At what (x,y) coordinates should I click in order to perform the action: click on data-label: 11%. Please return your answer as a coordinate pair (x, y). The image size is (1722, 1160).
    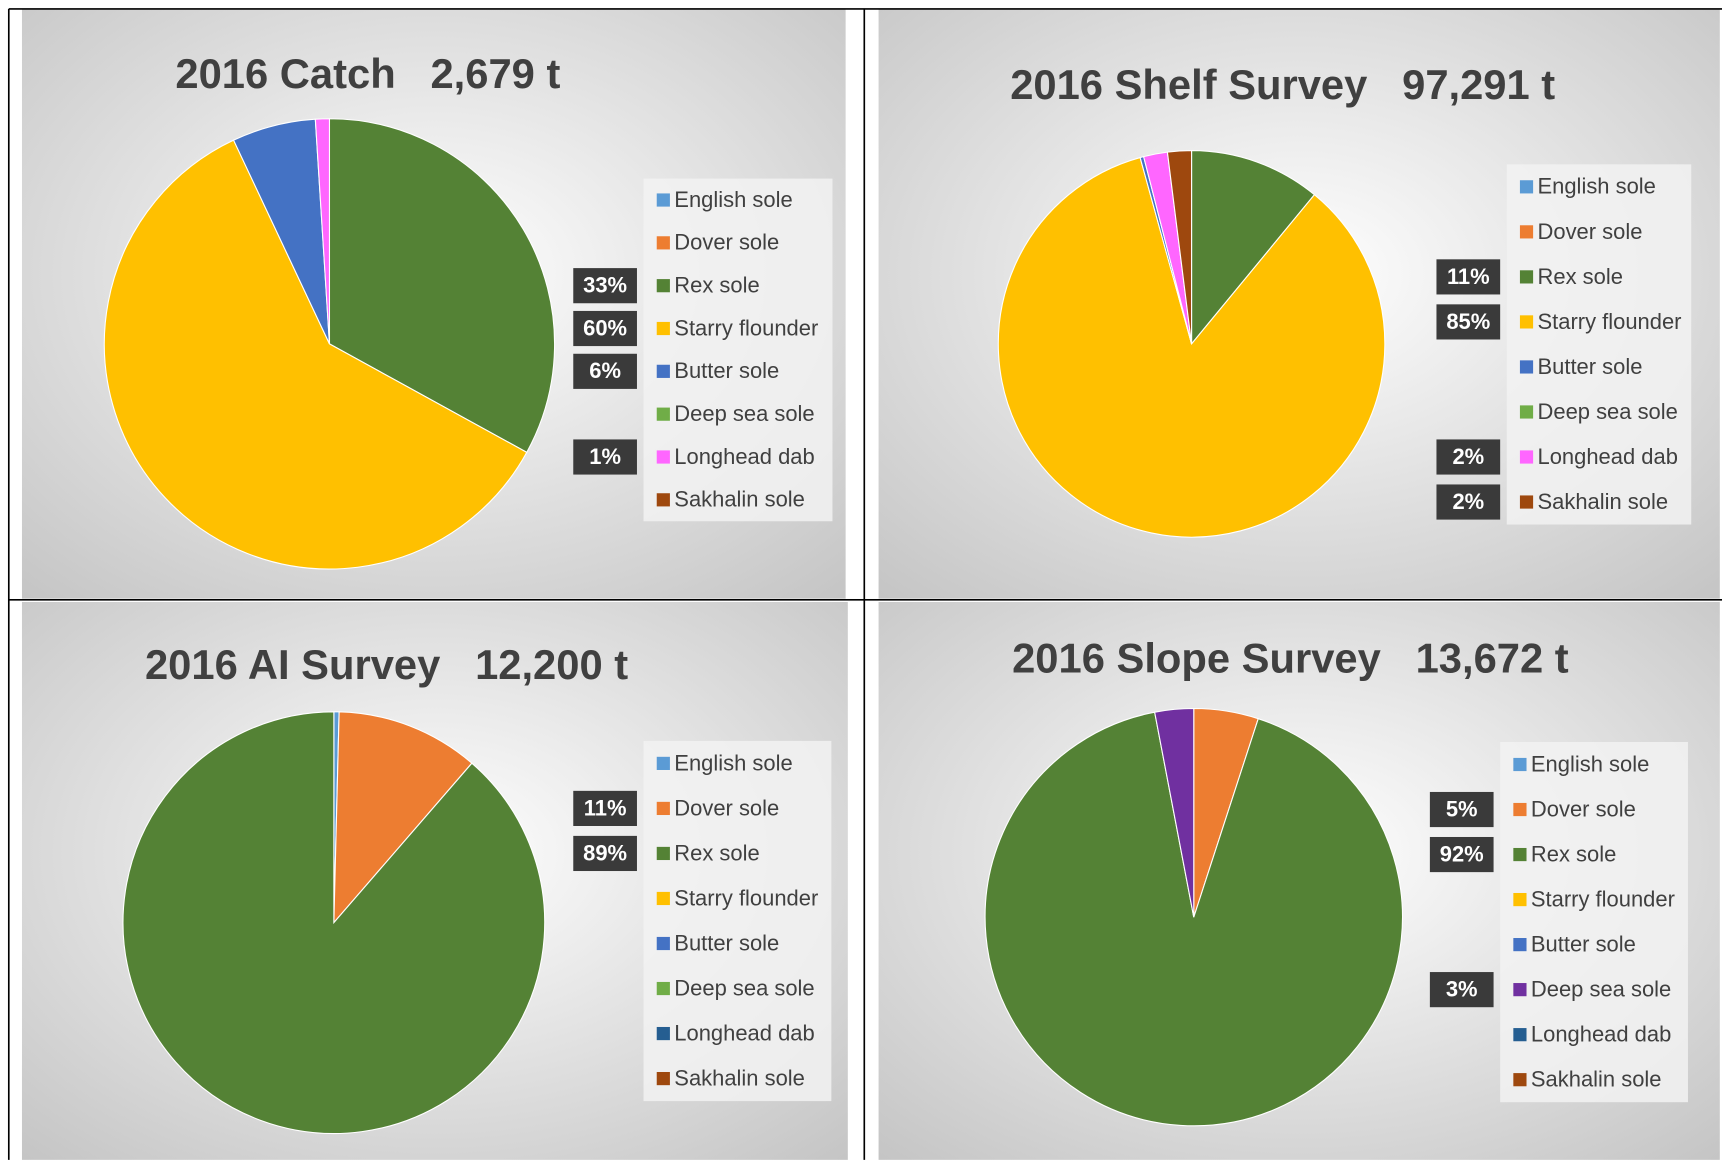
    Looking at the image, I should click on (605, 807).